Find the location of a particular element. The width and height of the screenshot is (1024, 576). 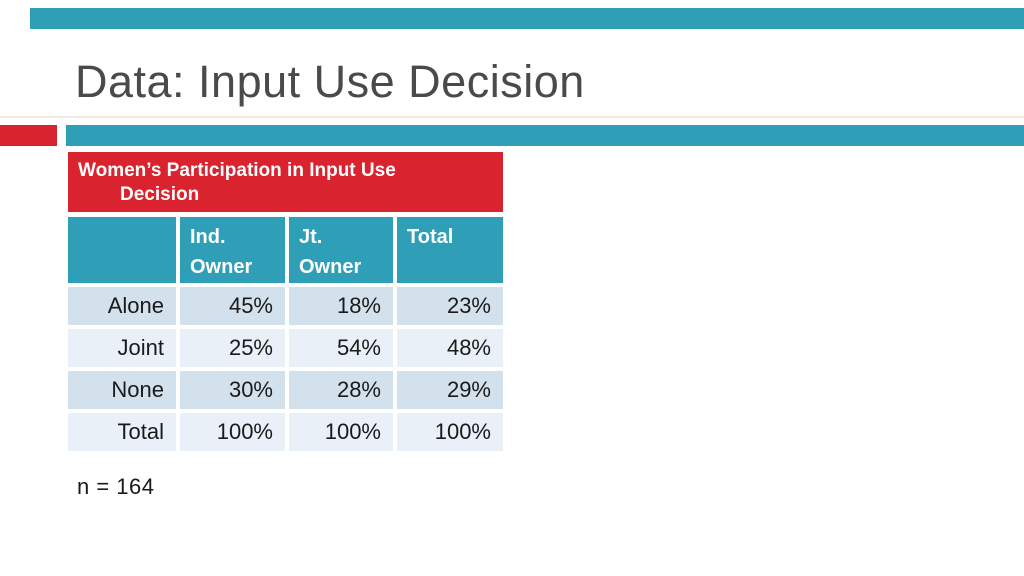

table-title-line1: Women’s Participation in Input Use is located at coordinates (237, 170).